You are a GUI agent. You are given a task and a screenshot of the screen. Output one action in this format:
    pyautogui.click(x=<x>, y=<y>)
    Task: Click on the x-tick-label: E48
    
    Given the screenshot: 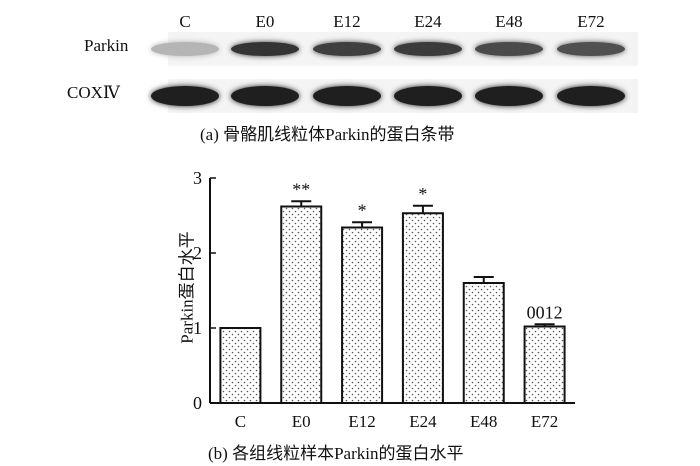 What is the action you would take?
    pyautogui.click(x=483, y=421)
    